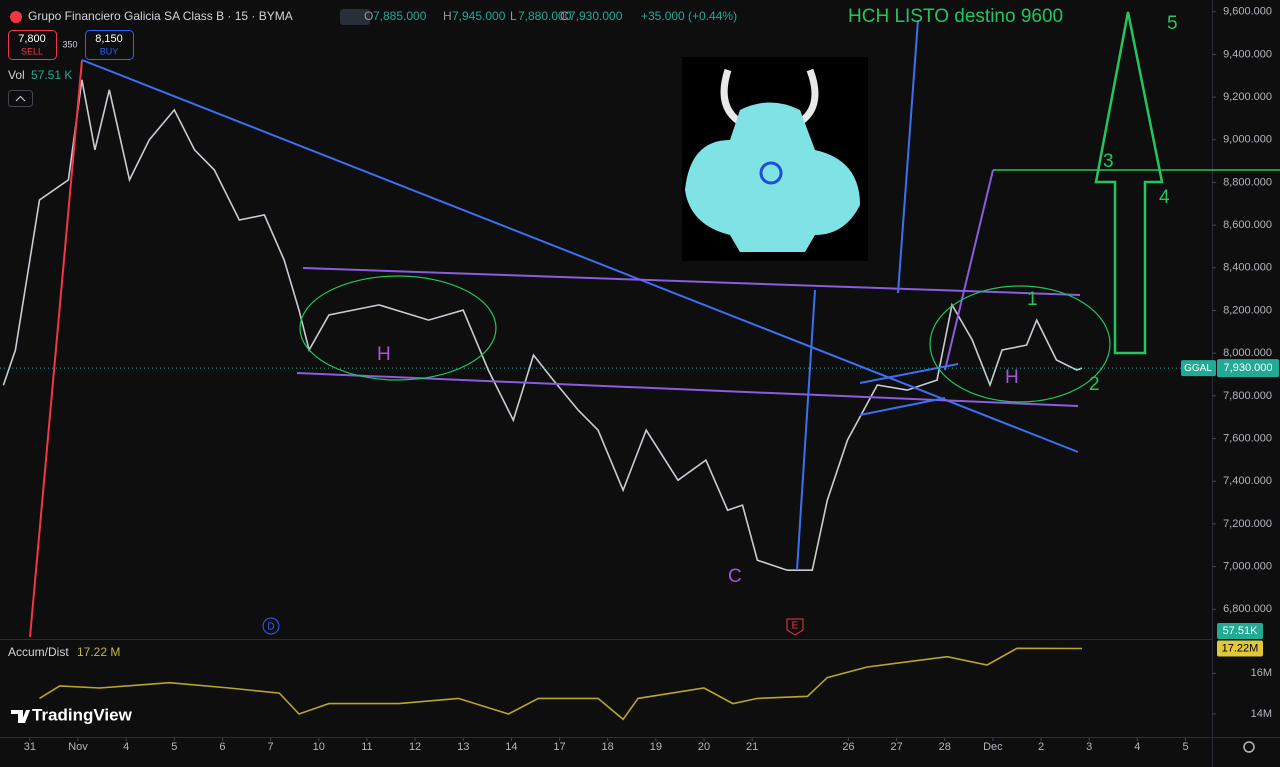 The width and height of the screenshot is (1280, 767). Describe the element at coordinates (222, 747) in the screenshot. I see `x-tick-label: 6` at that location.